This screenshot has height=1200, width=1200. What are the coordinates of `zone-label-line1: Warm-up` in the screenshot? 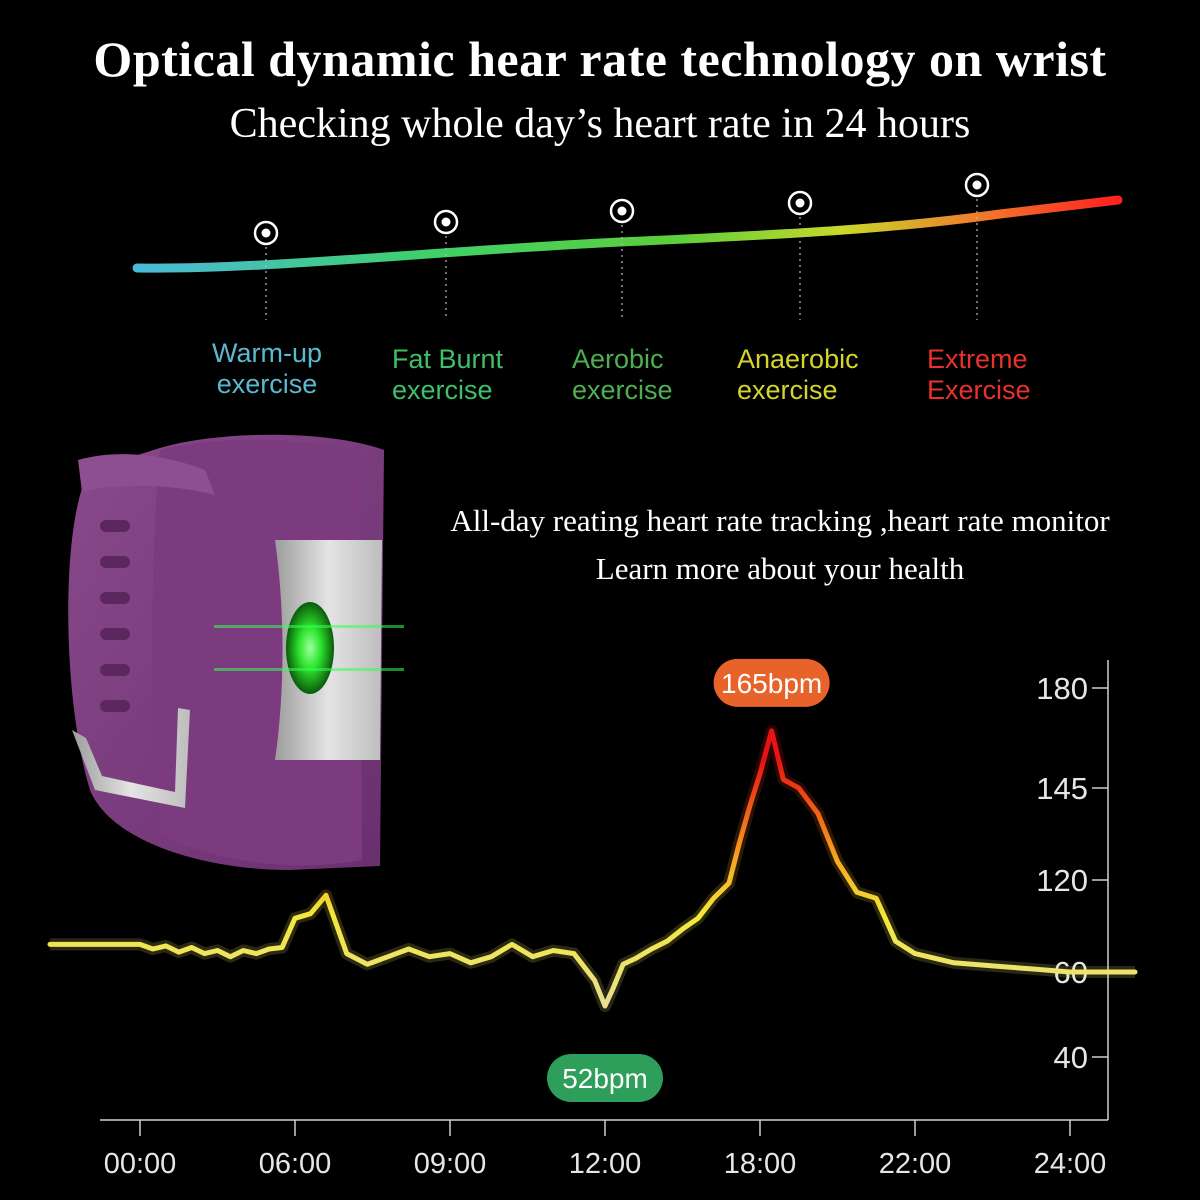 It's located at (266, 353).